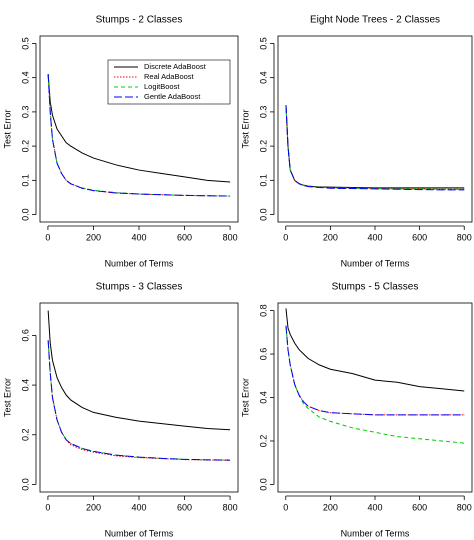 The height and width of the screenshot is (540, 474). I want to click on chart-title: Stumps - 2 Classes, so click(139, 20).